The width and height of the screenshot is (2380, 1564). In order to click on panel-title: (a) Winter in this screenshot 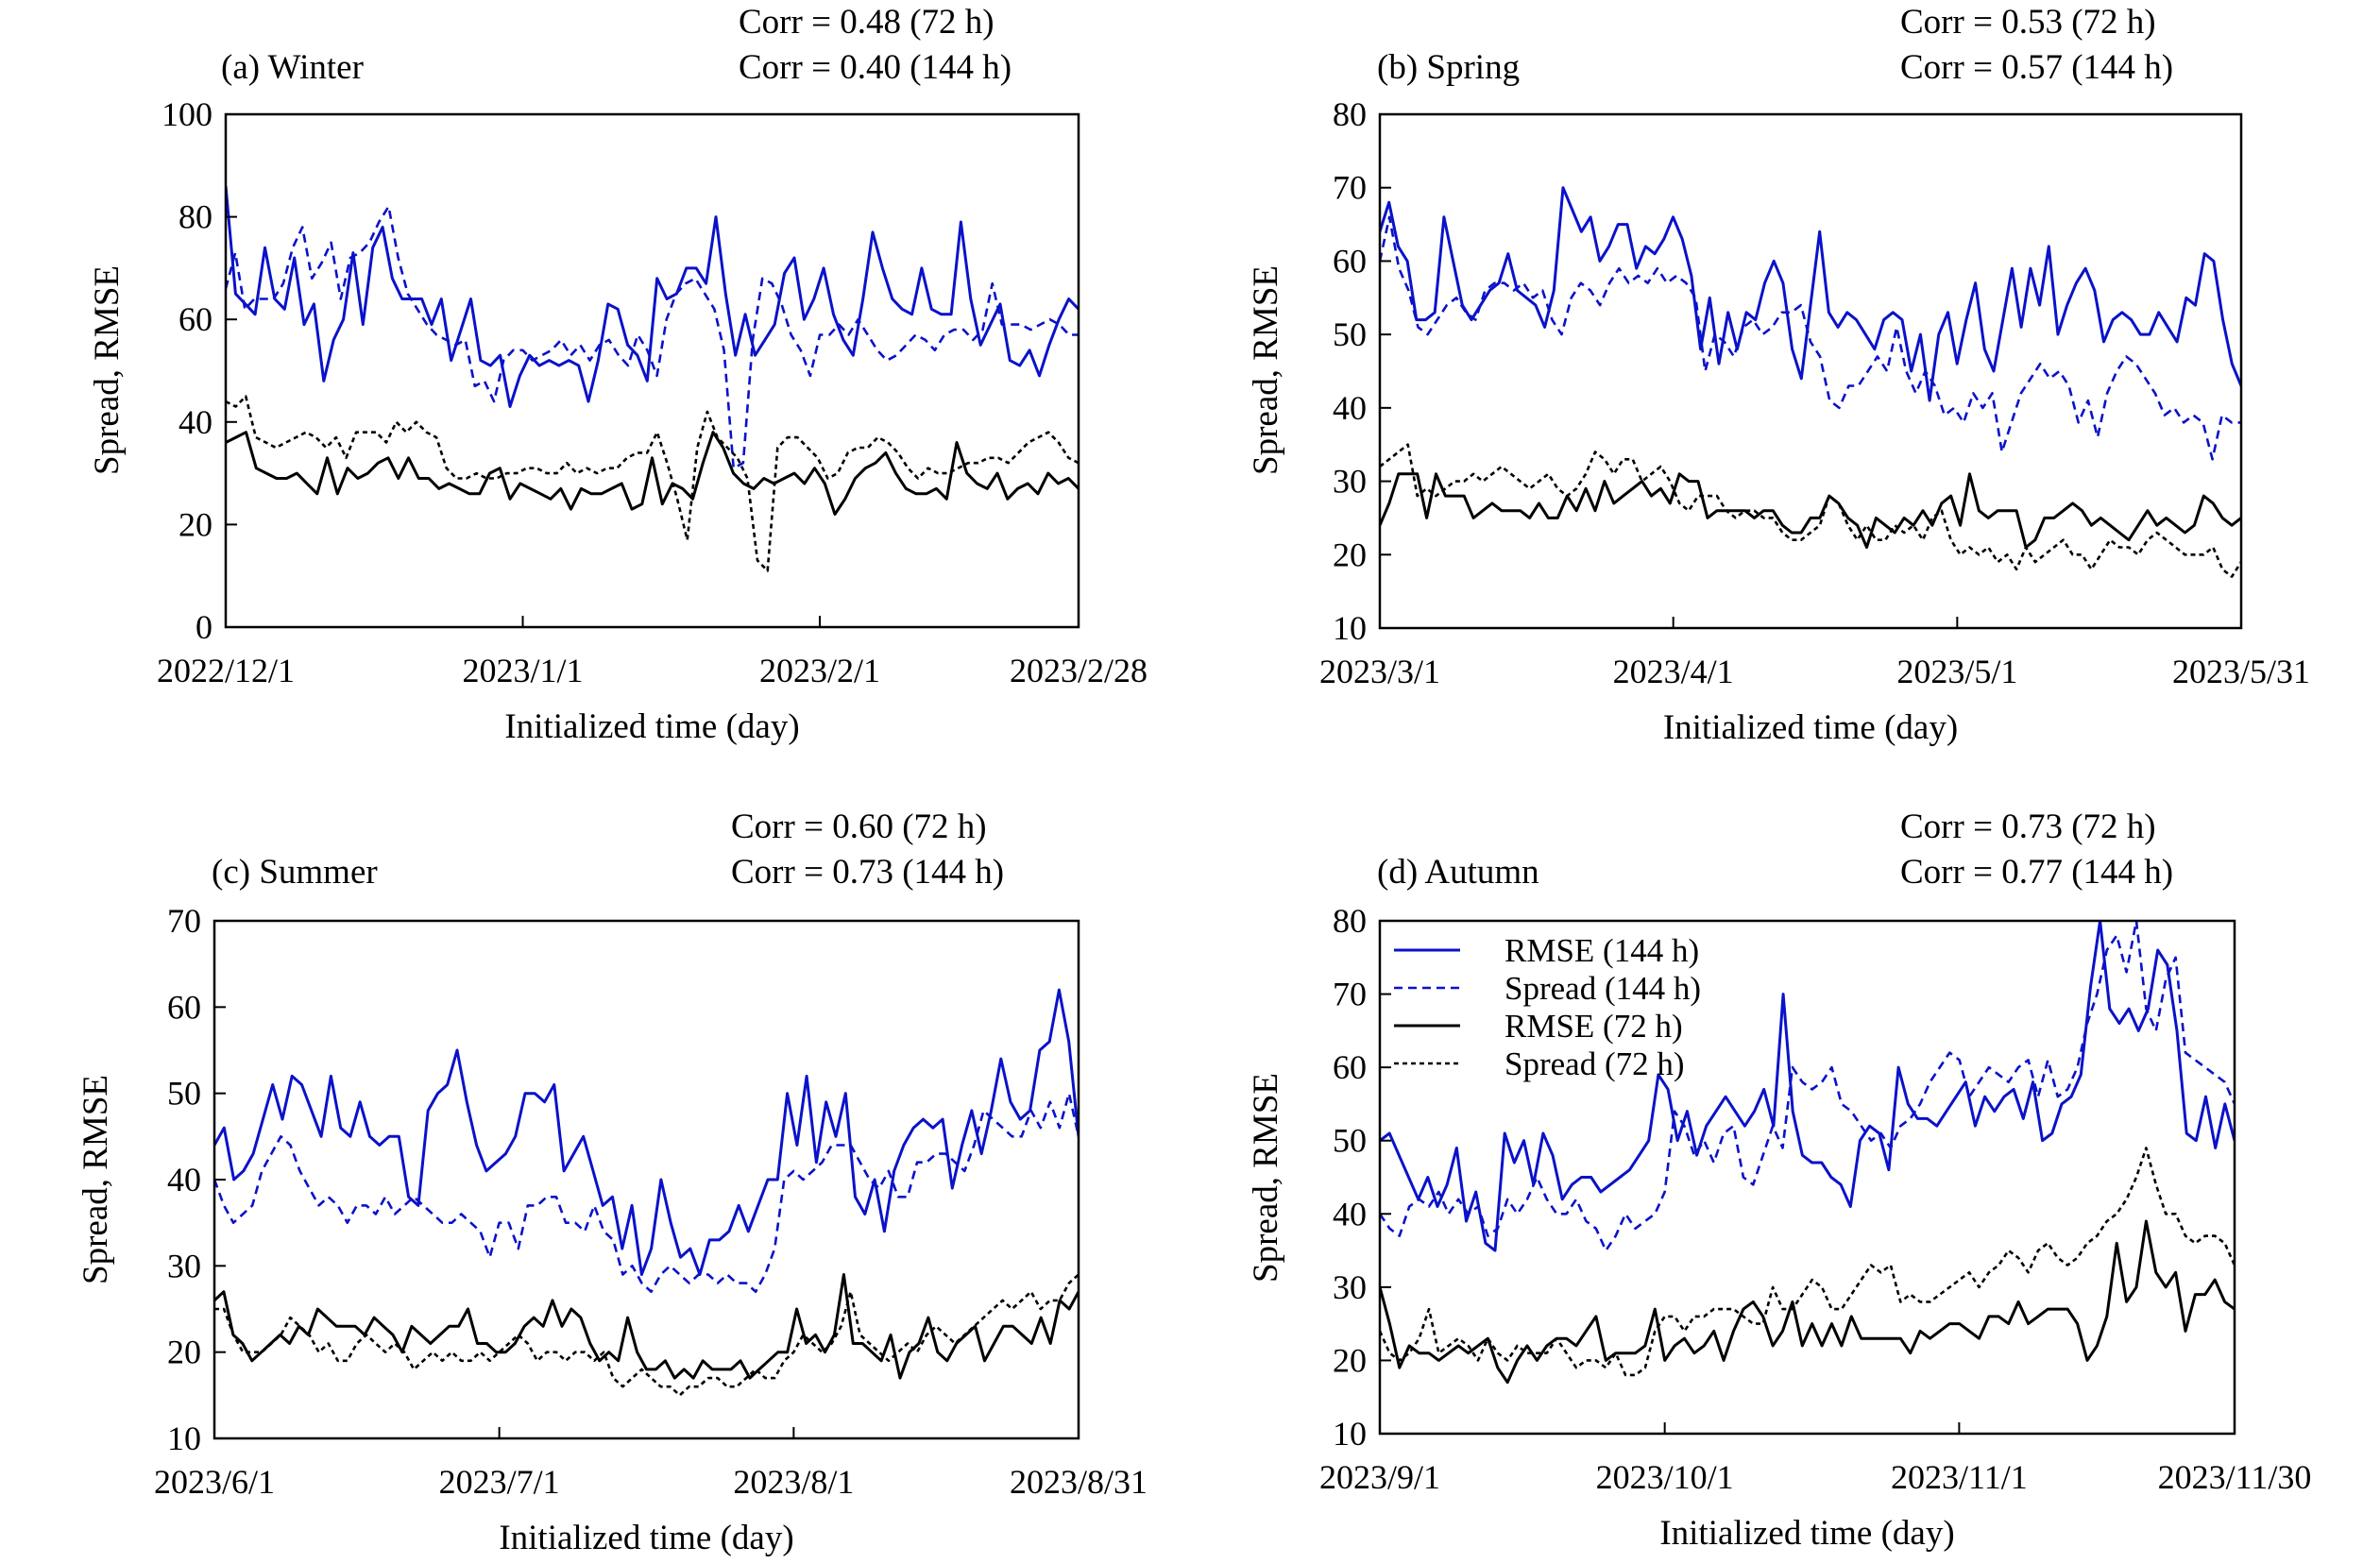, I will do `click(292, 67)`.